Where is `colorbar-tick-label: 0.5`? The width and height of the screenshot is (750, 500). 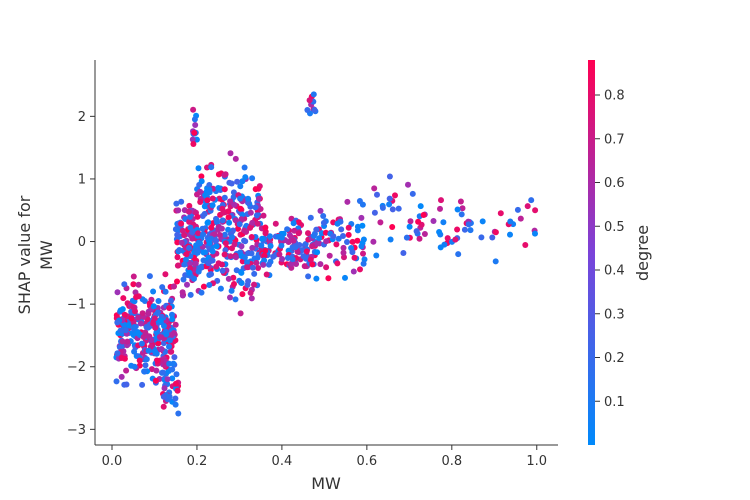 colorbar-tick-label: 0.5 is located at coordinates (614, 227).